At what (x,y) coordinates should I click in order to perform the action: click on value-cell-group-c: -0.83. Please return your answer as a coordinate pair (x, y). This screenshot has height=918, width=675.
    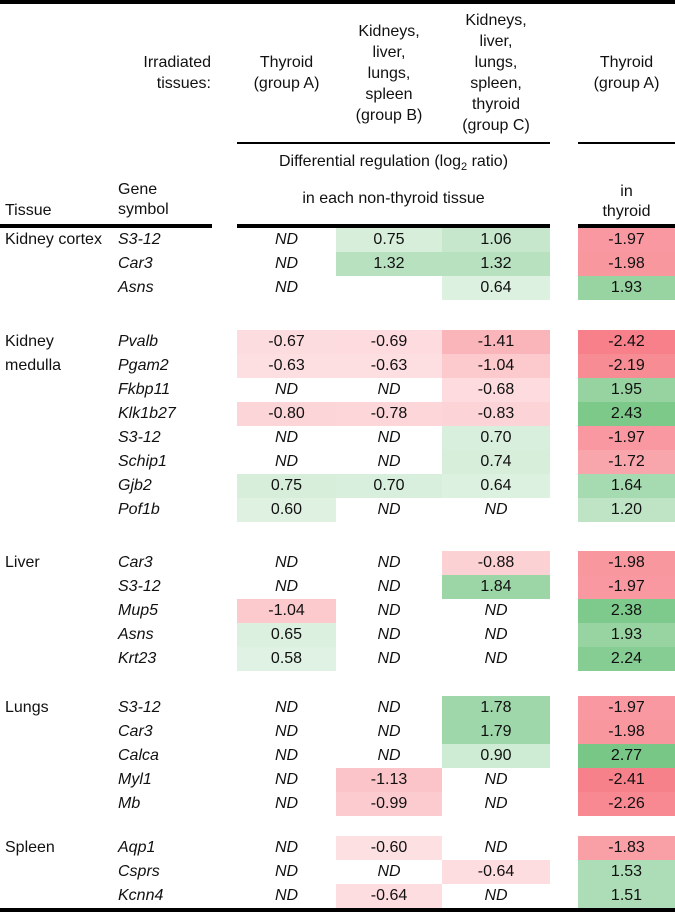
    Looking at the image, I should click on (496, 414).